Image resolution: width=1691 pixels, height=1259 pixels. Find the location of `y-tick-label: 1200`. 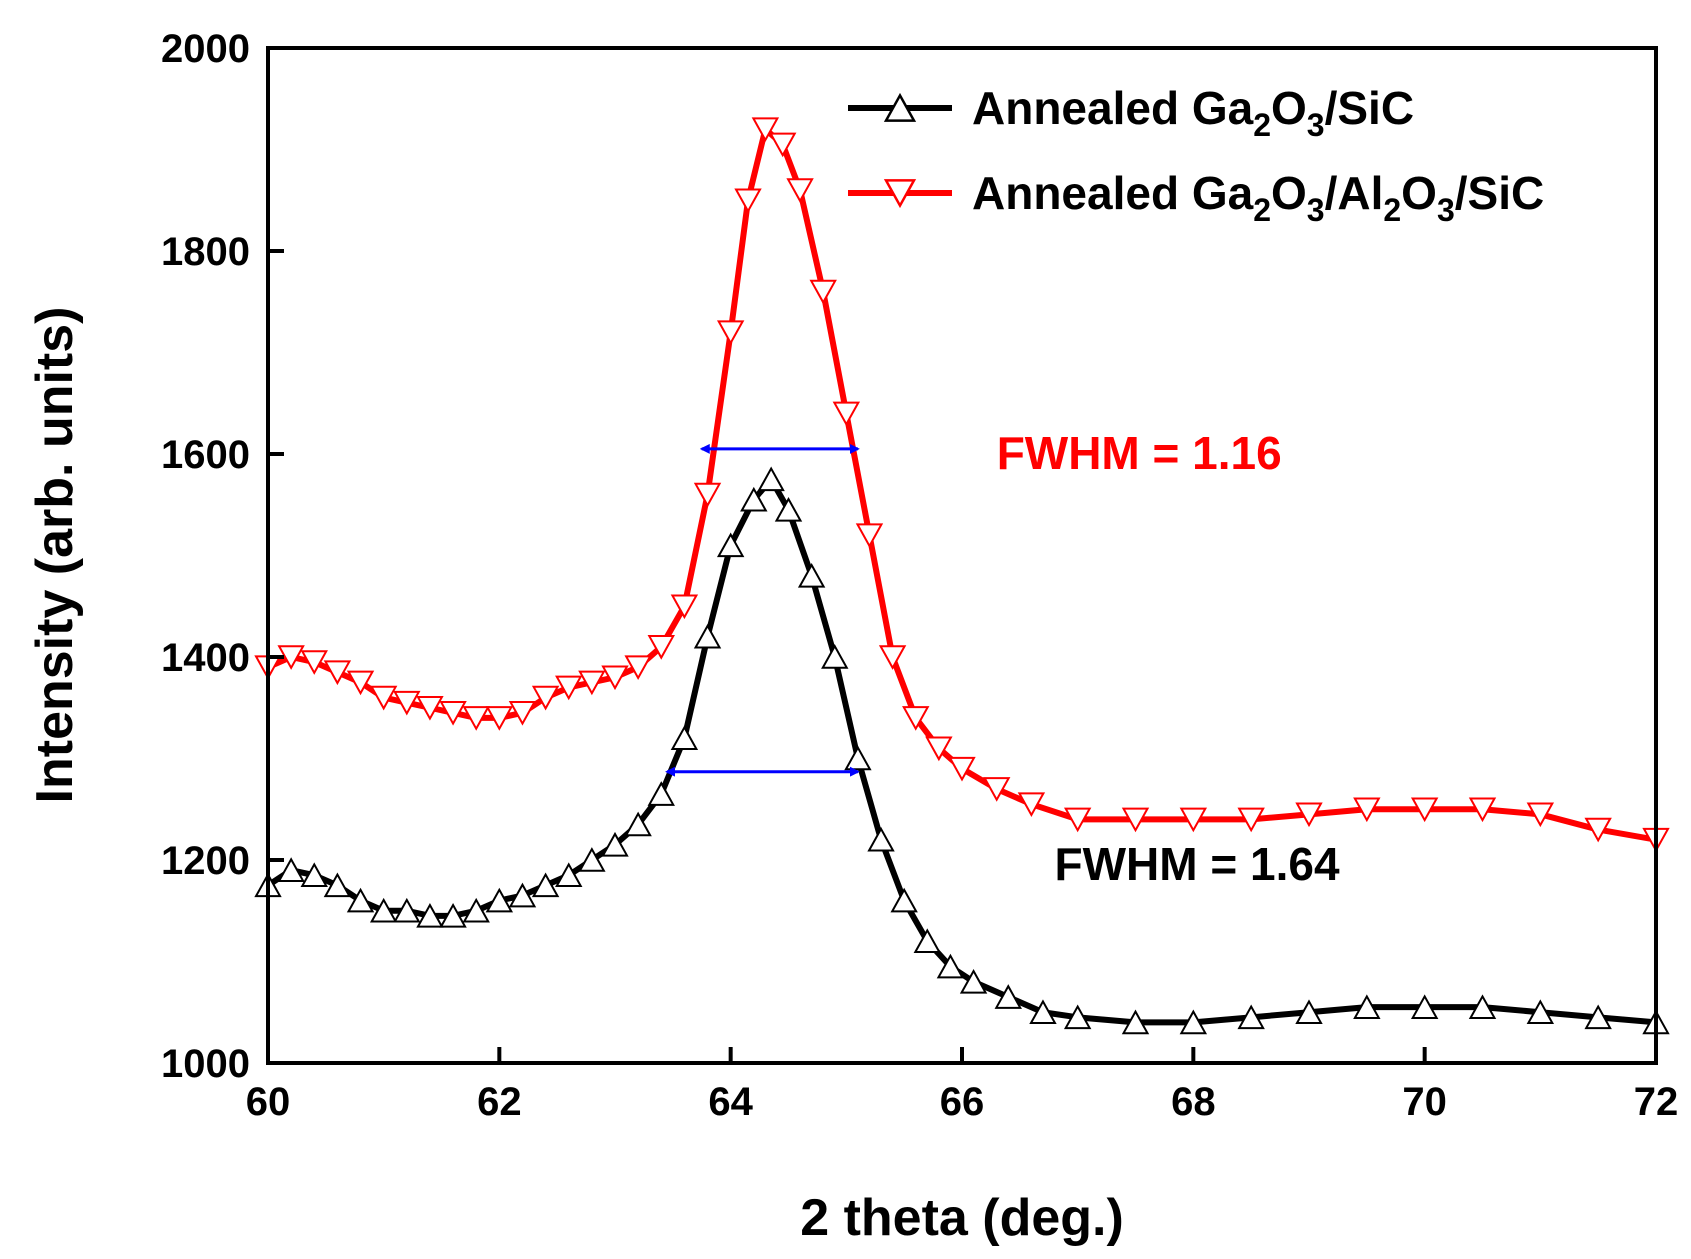

y-tick-label: 1200 is located at coordinates (205, 861).